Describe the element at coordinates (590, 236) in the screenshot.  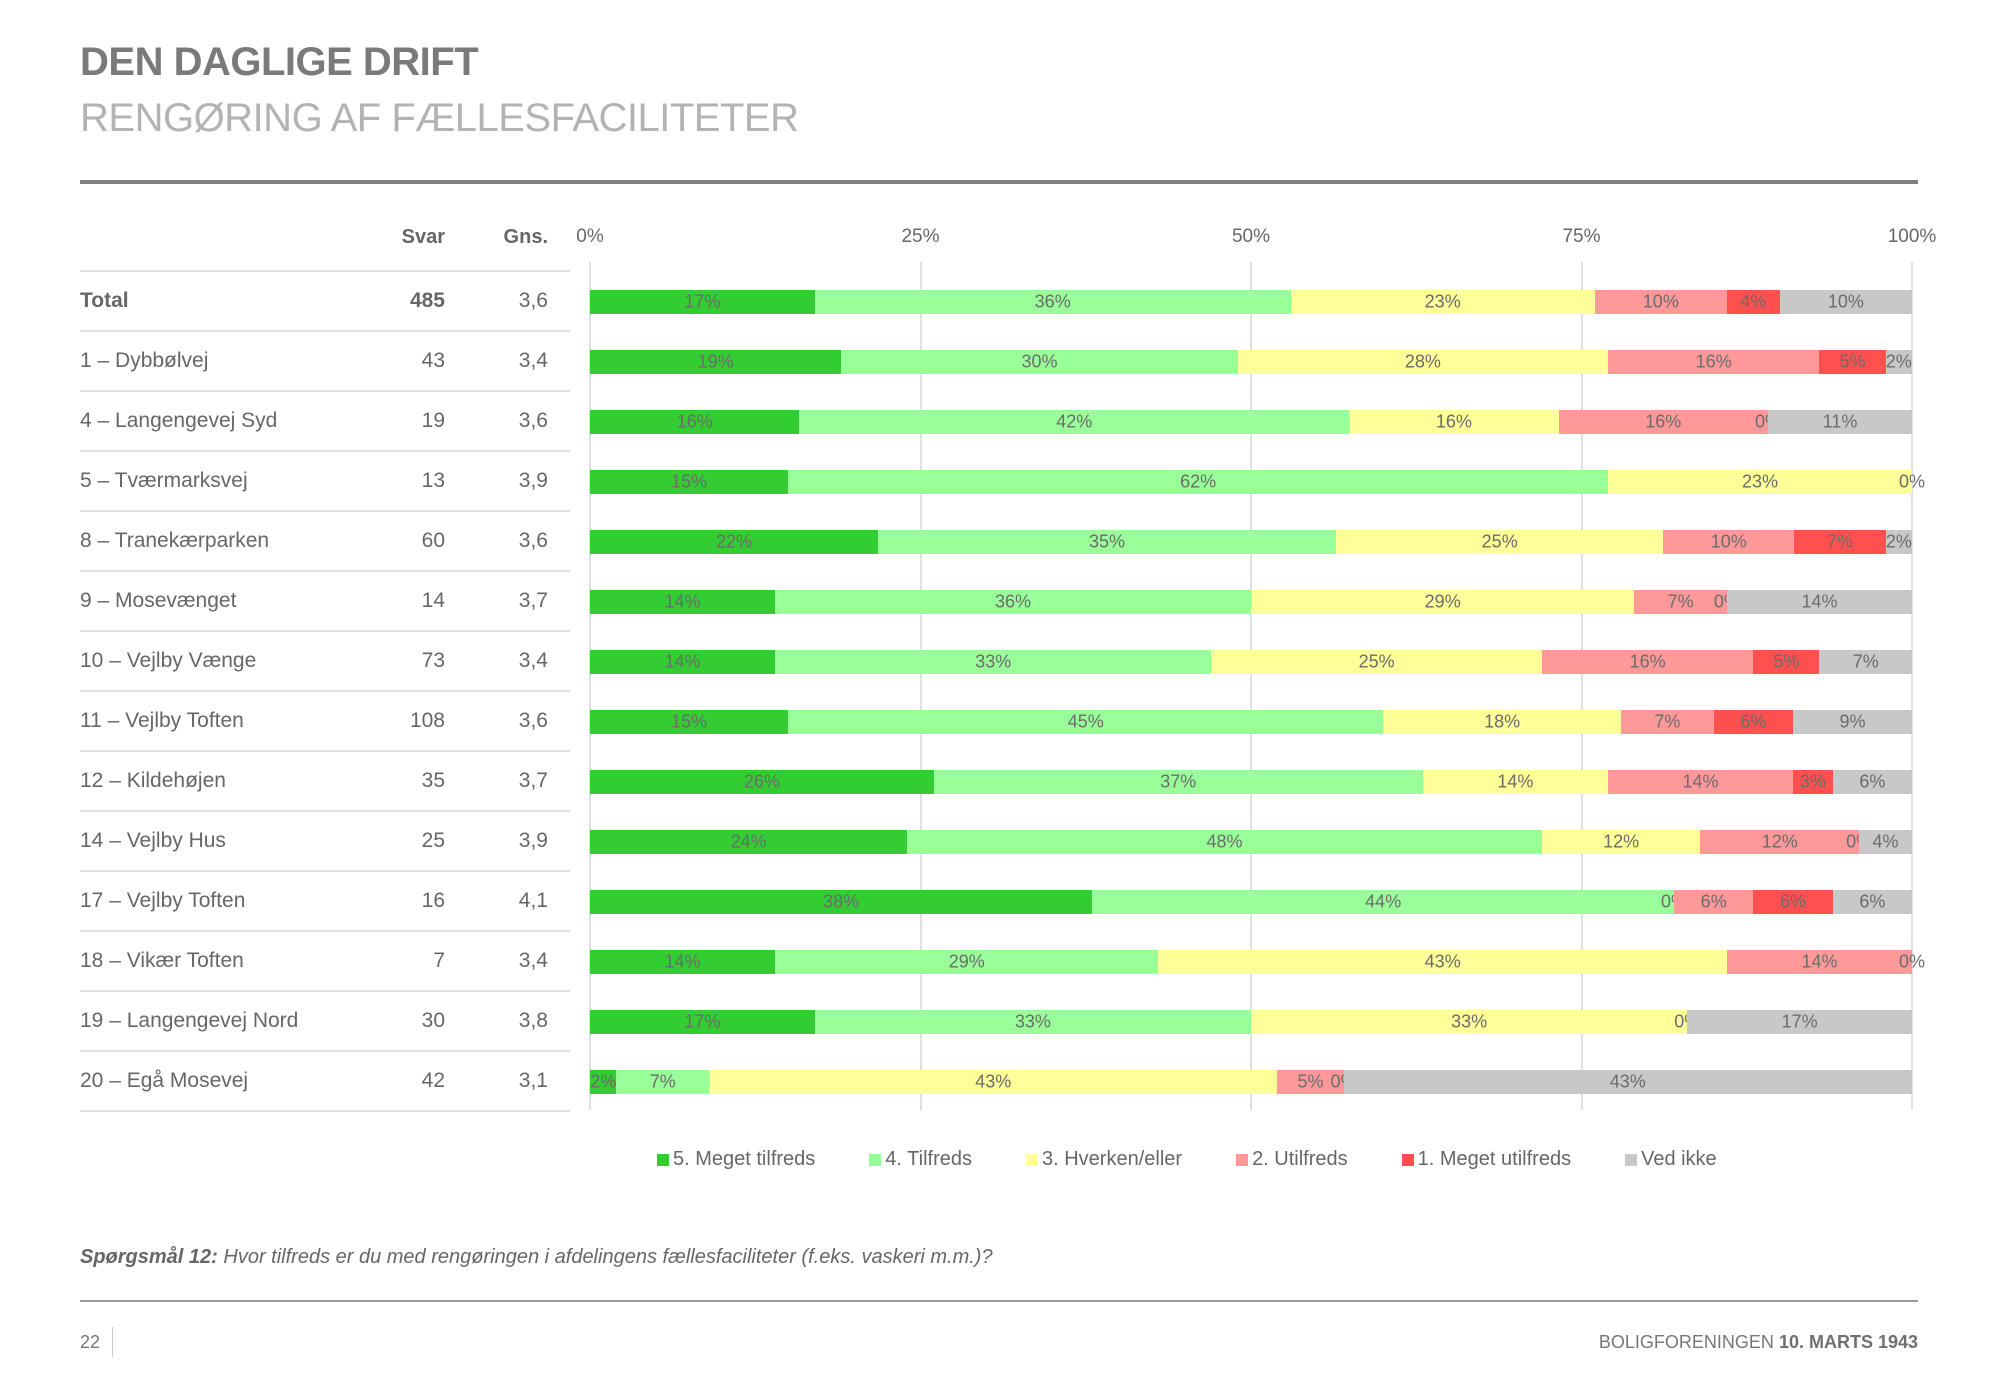
I see `x-tick-label: 0%` at that location.